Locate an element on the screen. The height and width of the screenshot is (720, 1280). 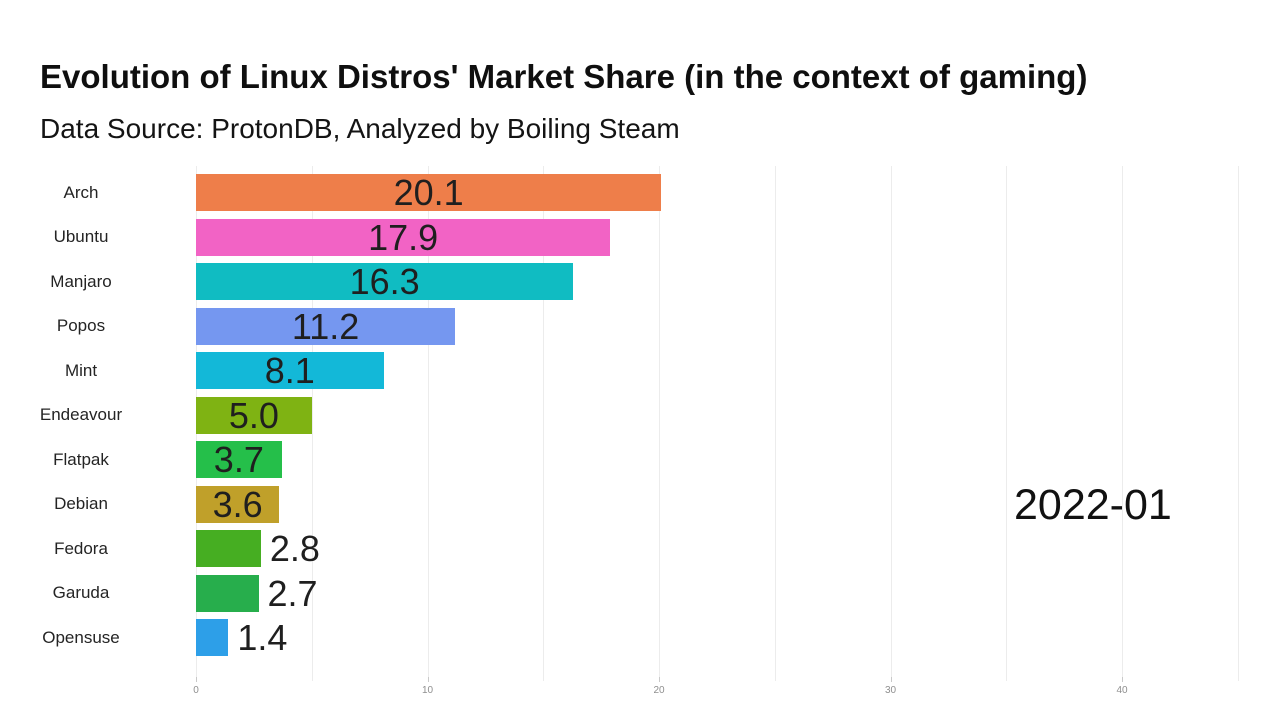
category-label: Fedora is located at coordinates (81, 548).